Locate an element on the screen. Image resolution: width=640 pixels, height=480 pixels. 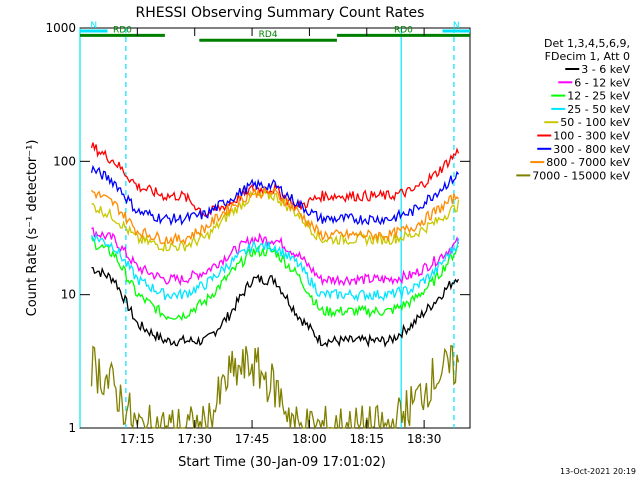
legend-entry-2: 12 - 25 keV is located at coordinates (598, 96).